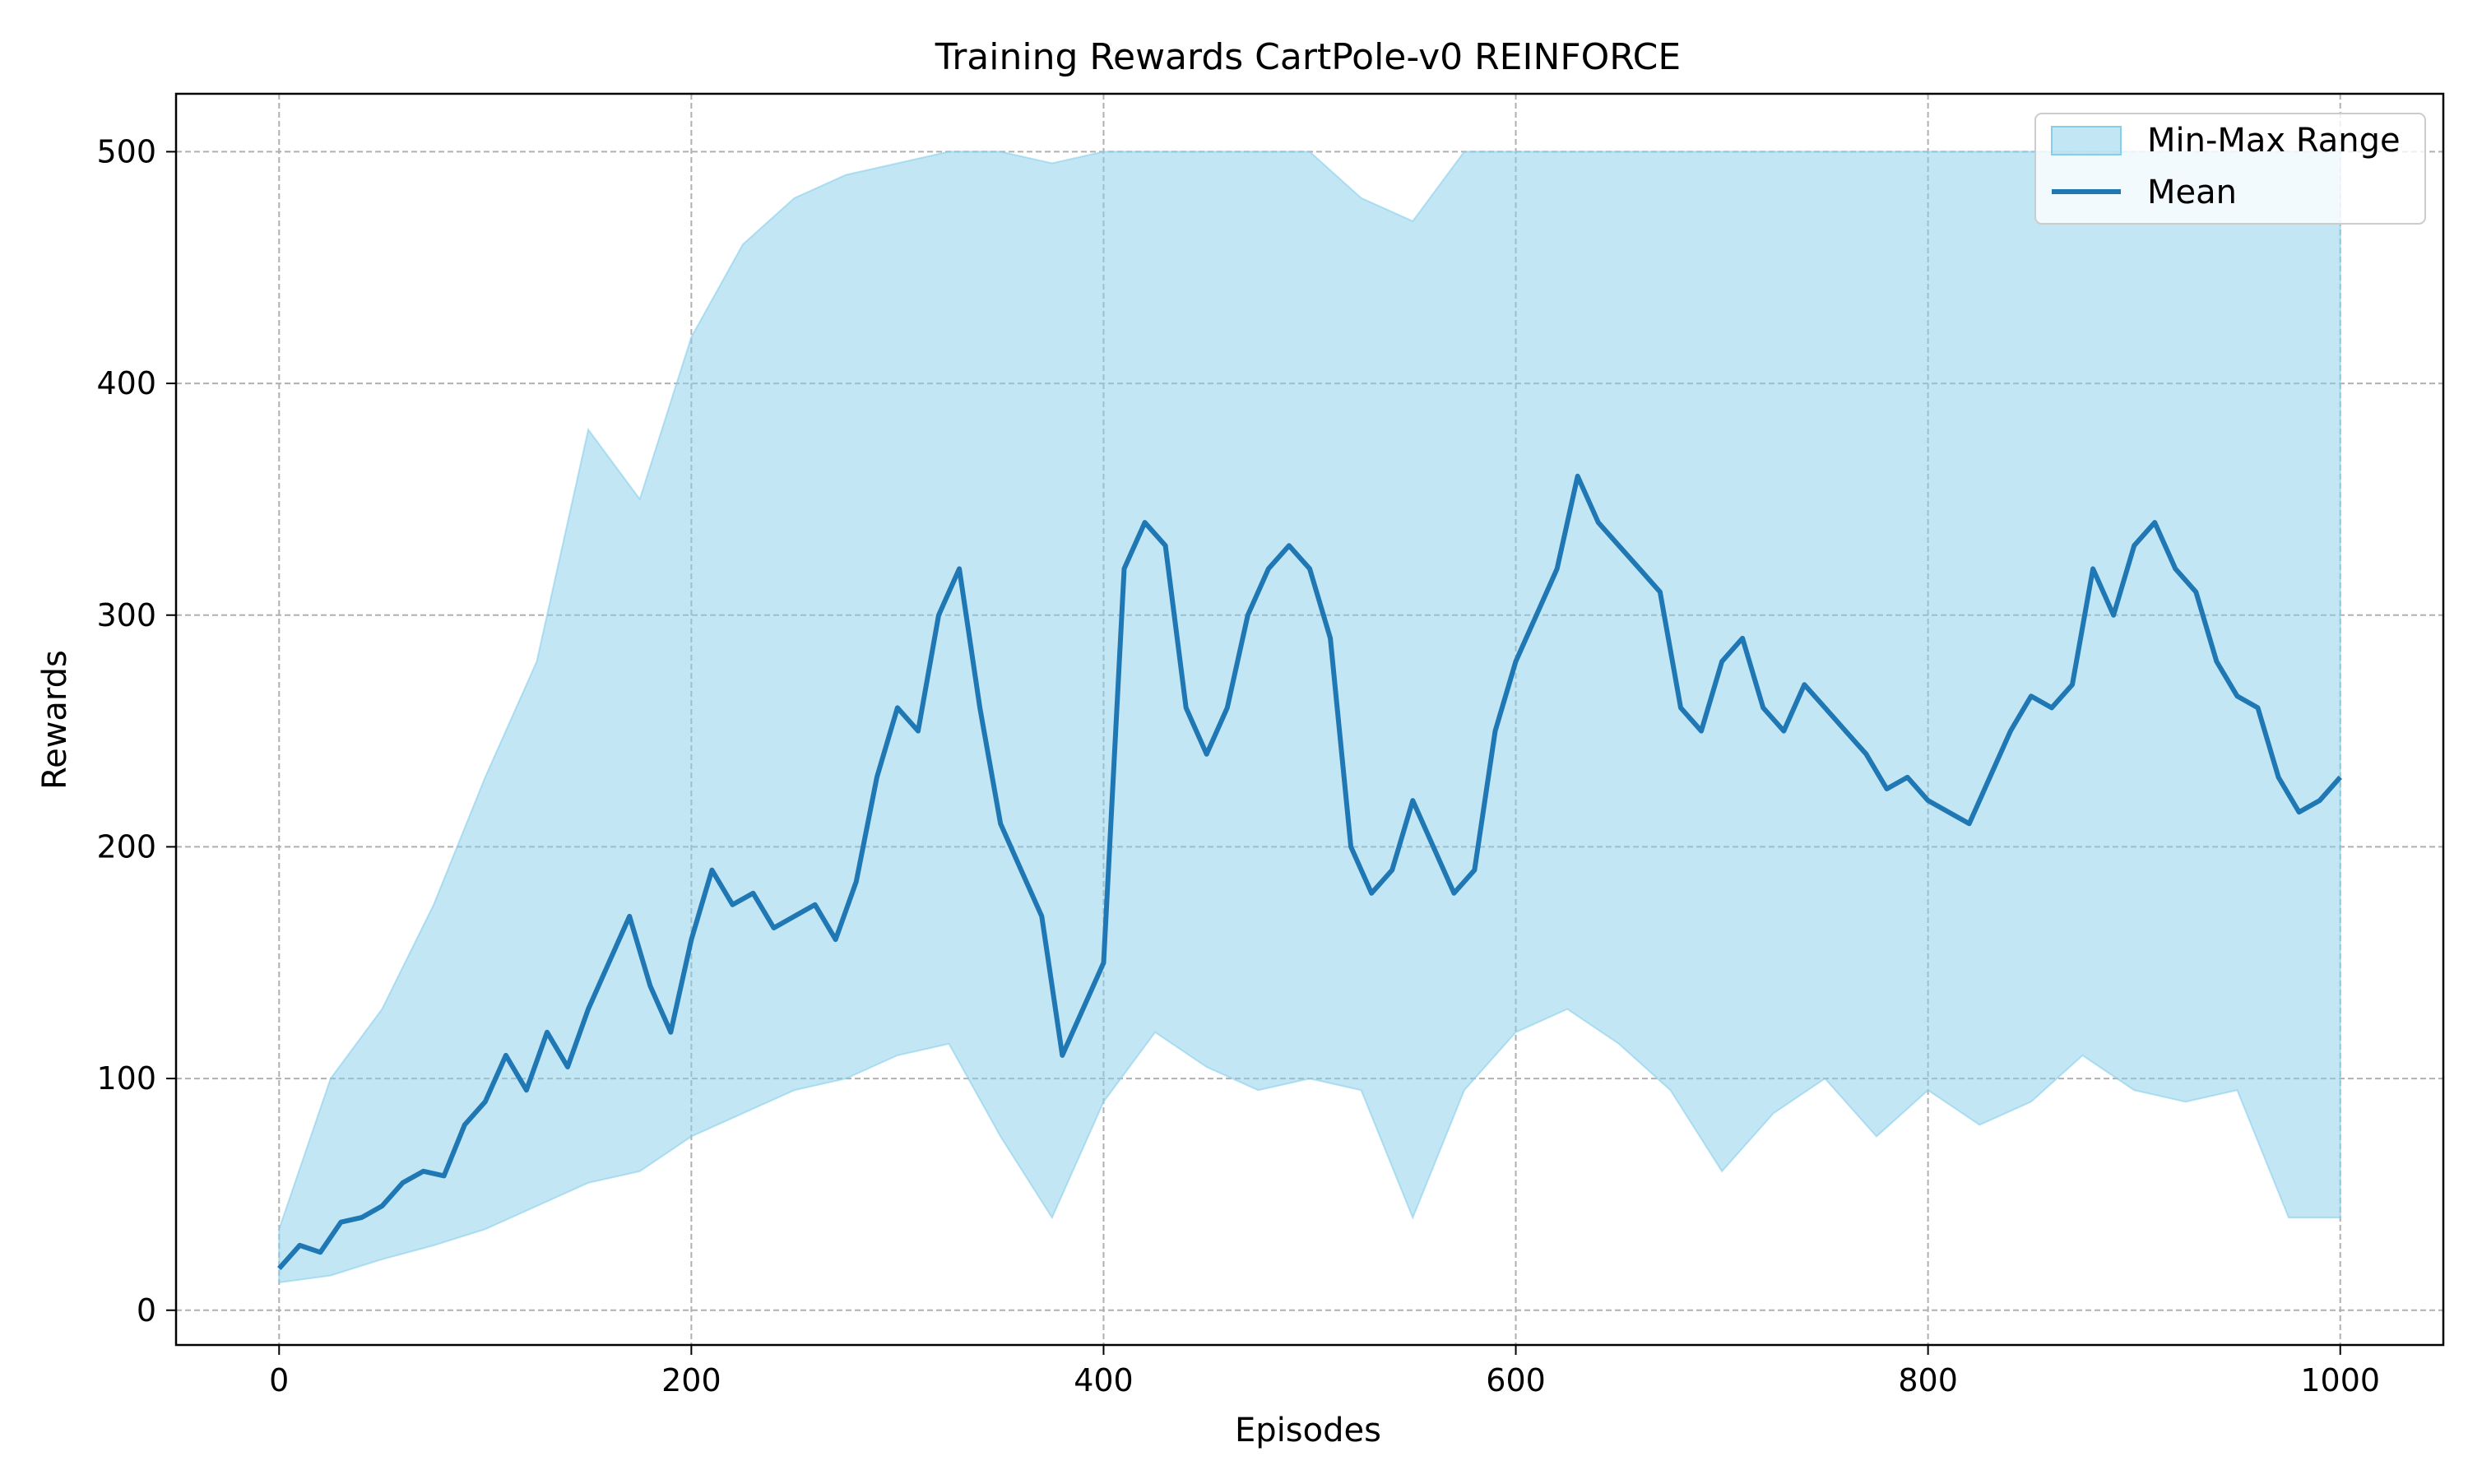  I want to click on x-tick-label: 600, so click(1516, 1380).